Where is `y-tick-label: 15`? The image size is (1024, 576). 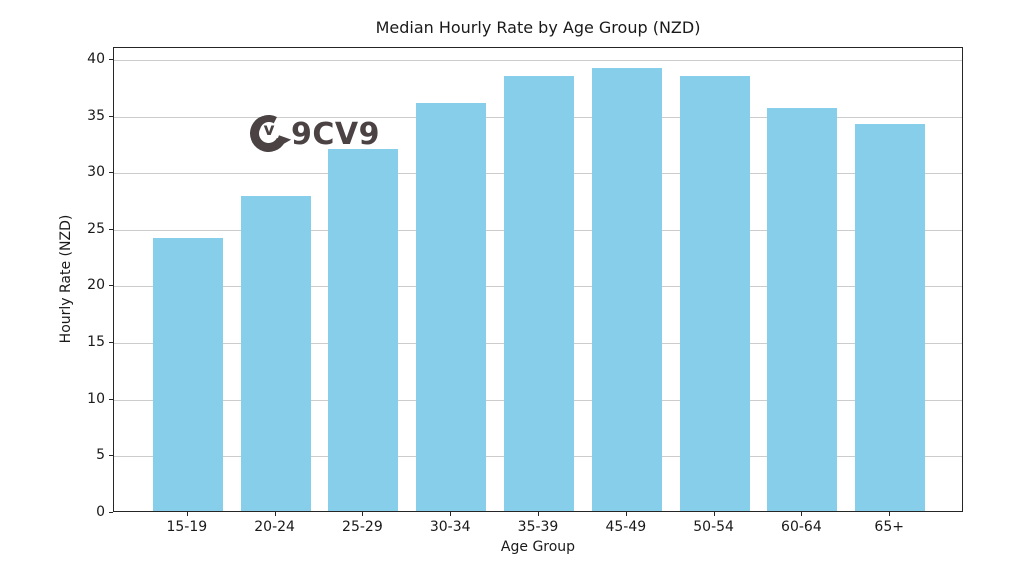 y-tick-label: 15 is located at coordinates (96, 342).